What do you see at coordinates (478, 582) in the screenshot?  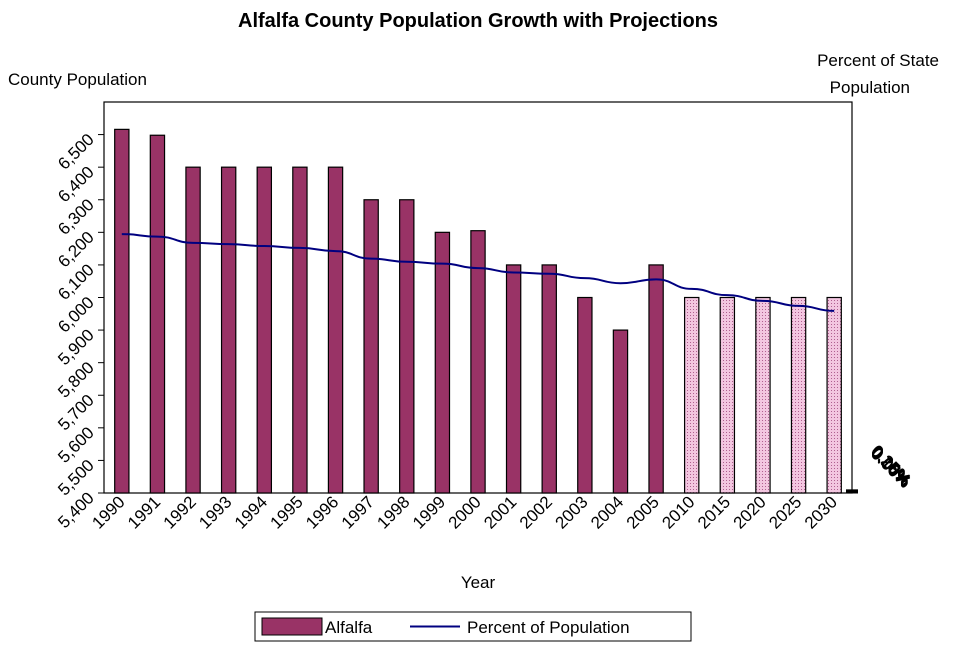 I see `x-axis-label: Year` at bounding box center [478, 582].